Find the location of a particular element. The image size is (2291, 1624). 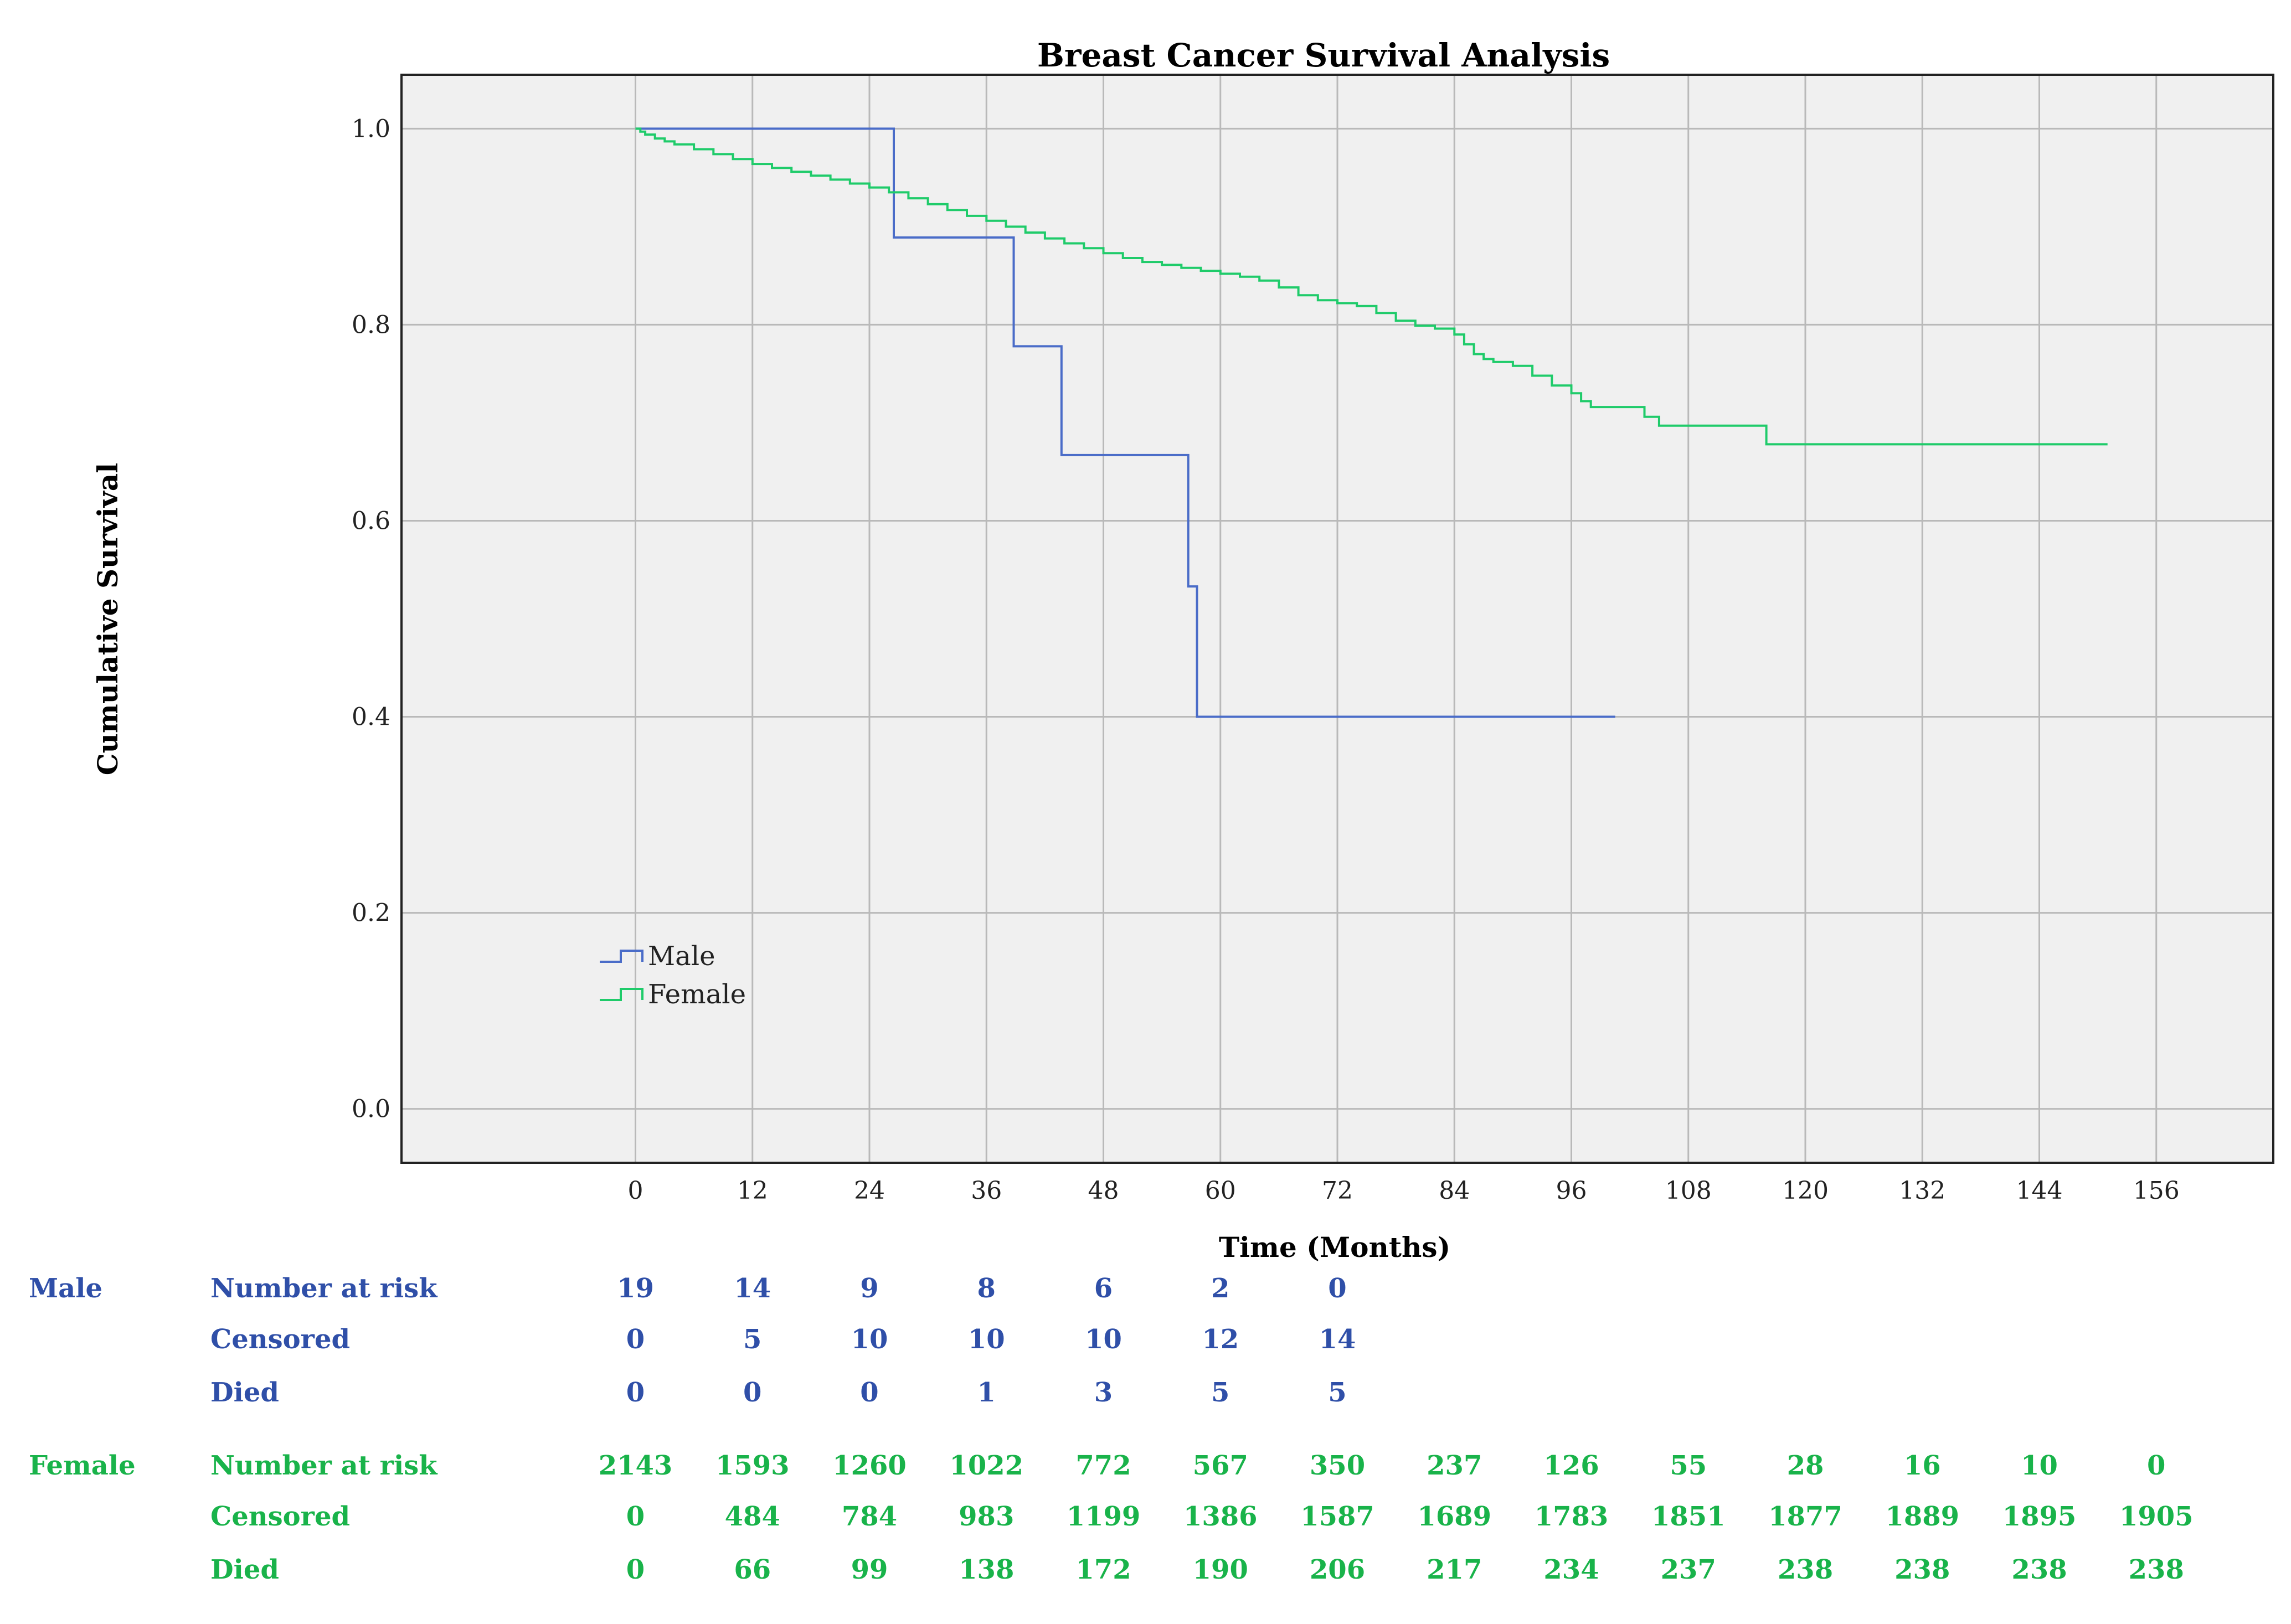

risk-value-female: 1889 is located at coordinates (1922, 1516).